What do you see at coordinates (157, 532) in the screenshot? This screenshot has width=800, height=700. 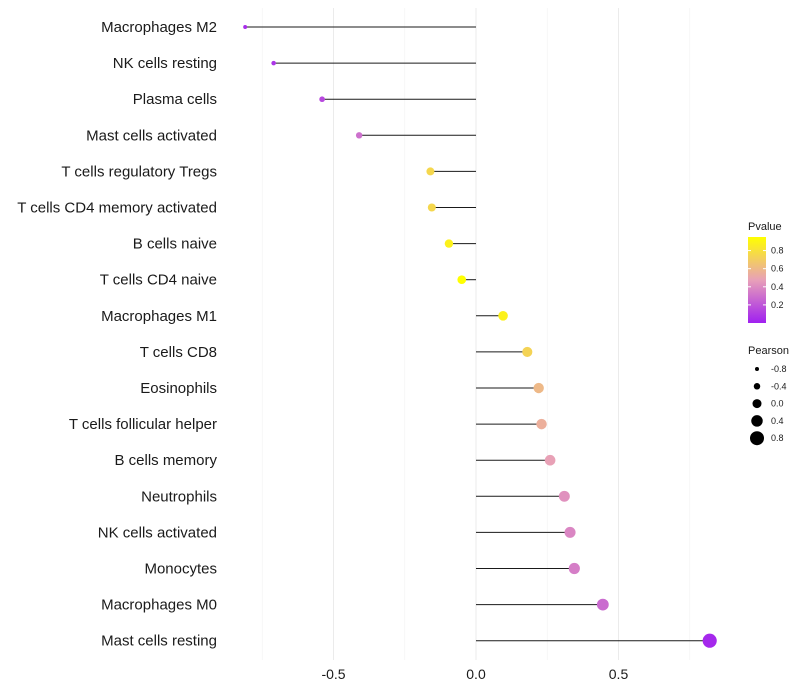 I see `category-label: NK cells activated` at bounding box center [157, 532].